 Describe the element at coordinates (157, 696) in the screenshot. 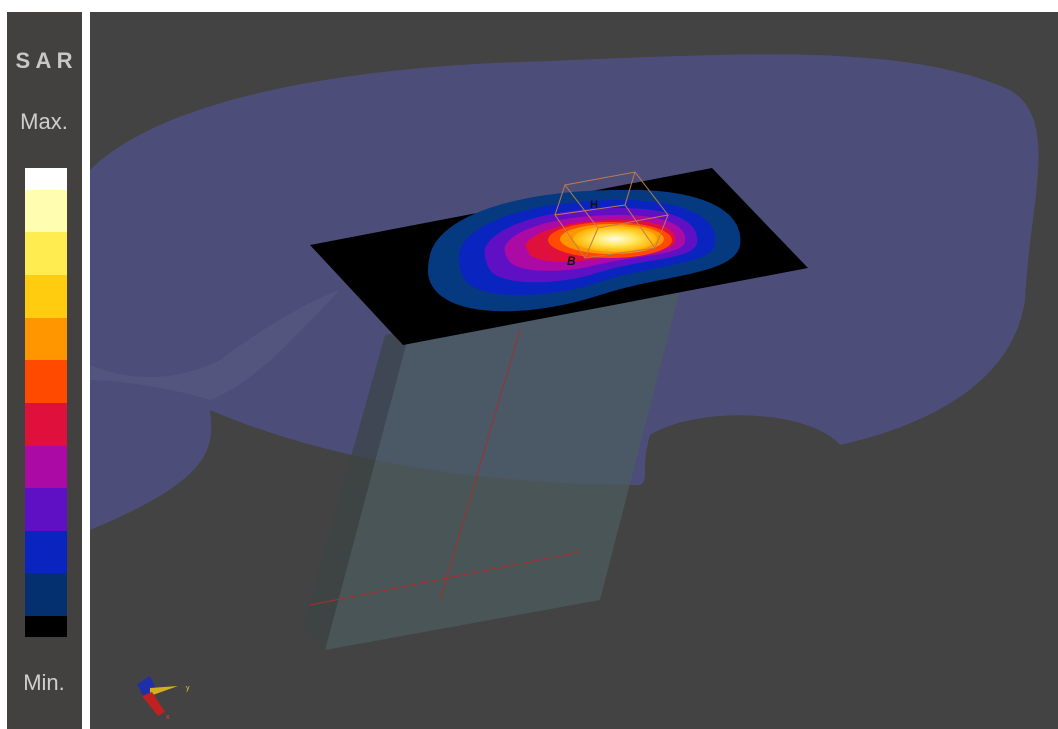

I see `axis-triad` at that location.